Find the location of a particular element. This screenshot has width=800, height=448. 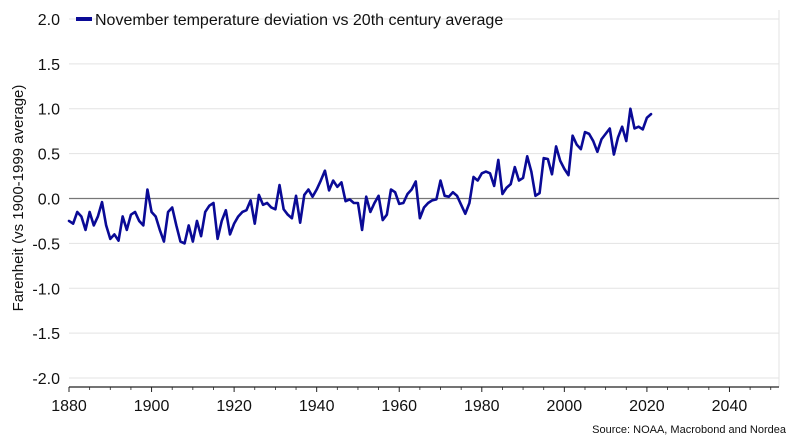

y-tick-label: 0.0 is located at coordinates (49, 200).